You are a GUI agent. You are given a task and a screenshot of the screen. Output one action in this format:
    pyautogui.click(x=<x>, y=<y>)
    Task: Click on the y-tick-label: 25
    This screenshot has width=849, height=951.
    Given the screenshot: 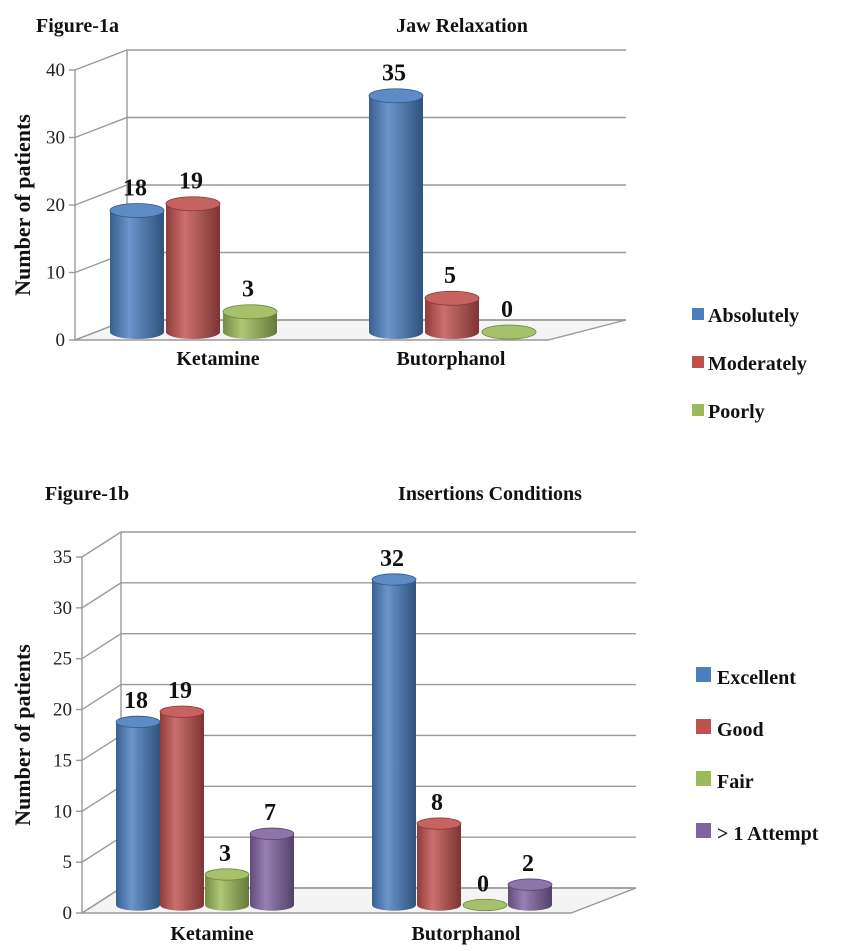 What is the action you would take?
    pyautogui.click(x=62, y=659)
    